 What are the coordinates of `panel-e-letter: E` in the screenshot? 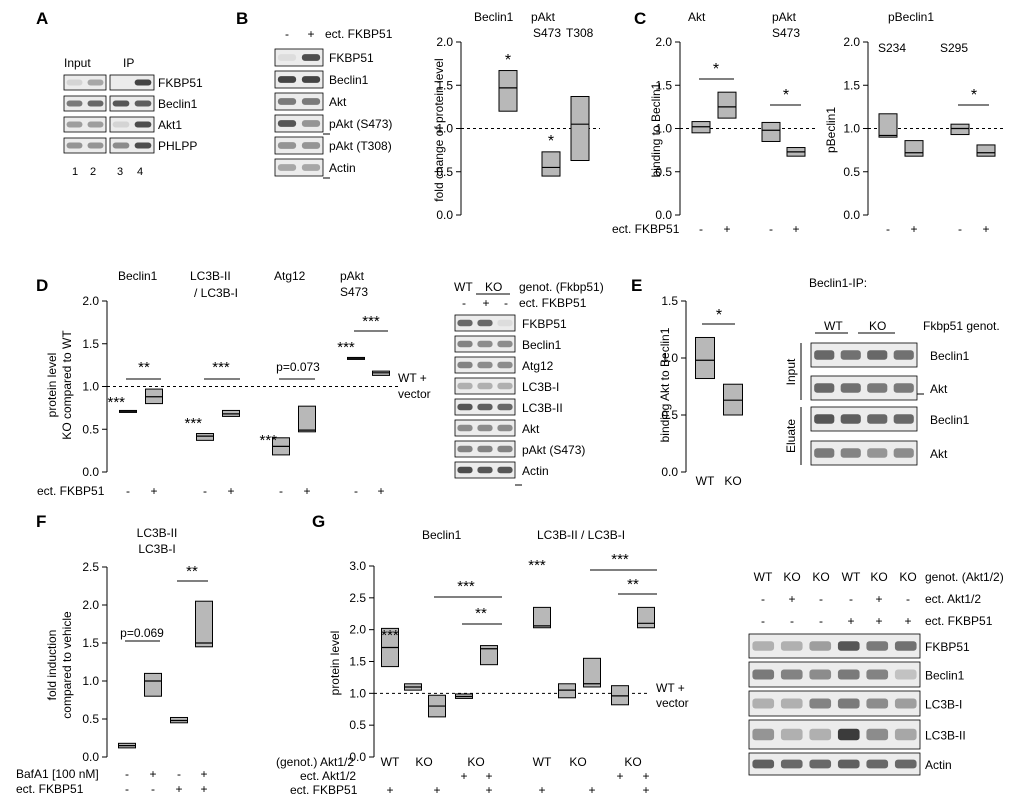 It's located at (636, 285).